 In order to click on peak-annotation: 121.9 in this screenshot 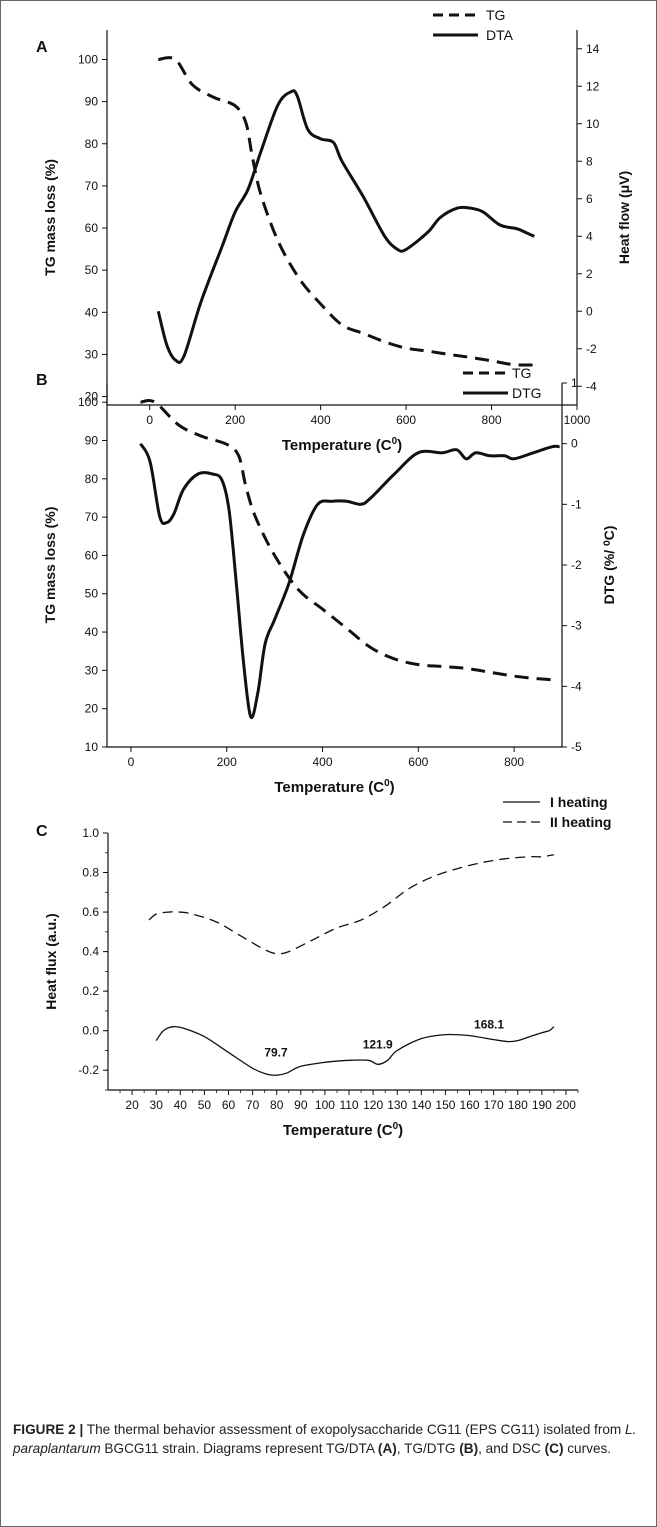, I will do `click(378, 1044)`.